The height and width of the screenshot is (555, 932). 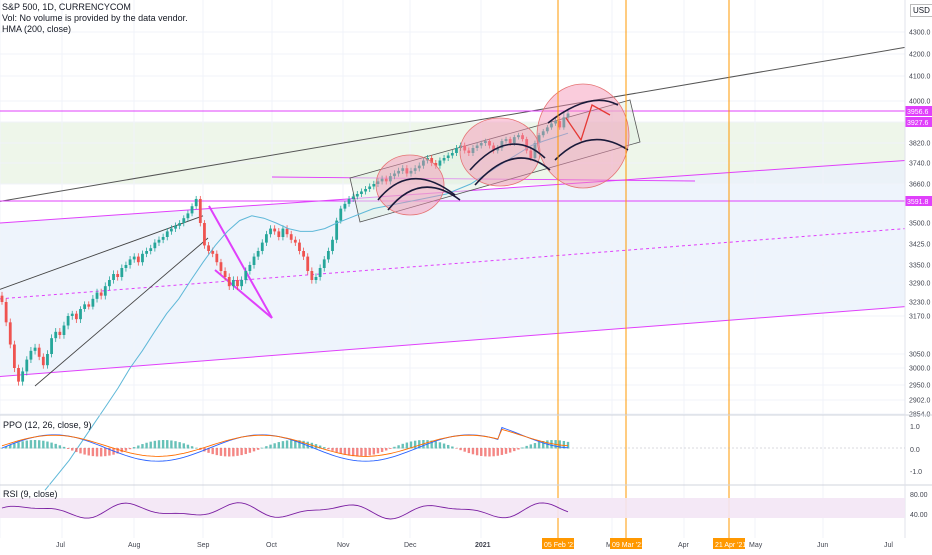 I want to click on x-tick-label-2: Sep, so click(x=203, y=545).